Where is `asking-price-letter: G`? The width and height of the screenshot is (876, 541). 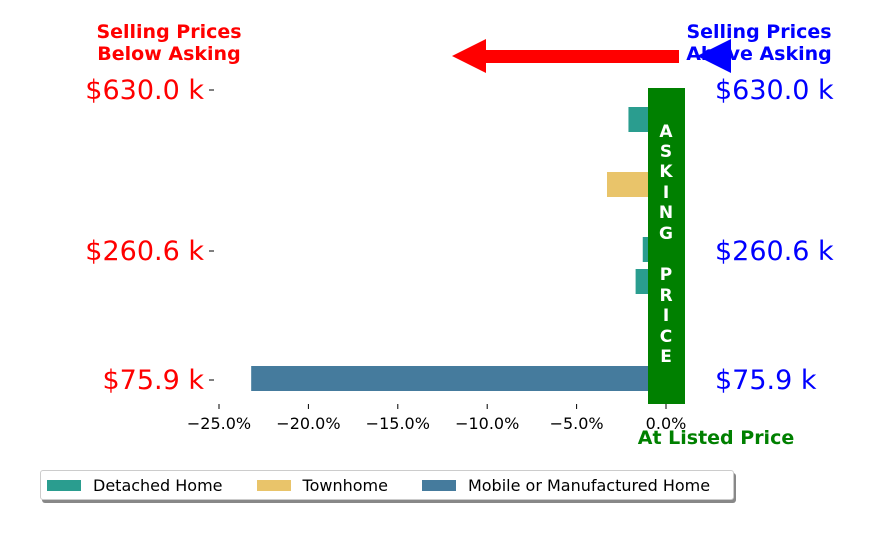 asking-price-letter: G is located at coordinates (666, 234).